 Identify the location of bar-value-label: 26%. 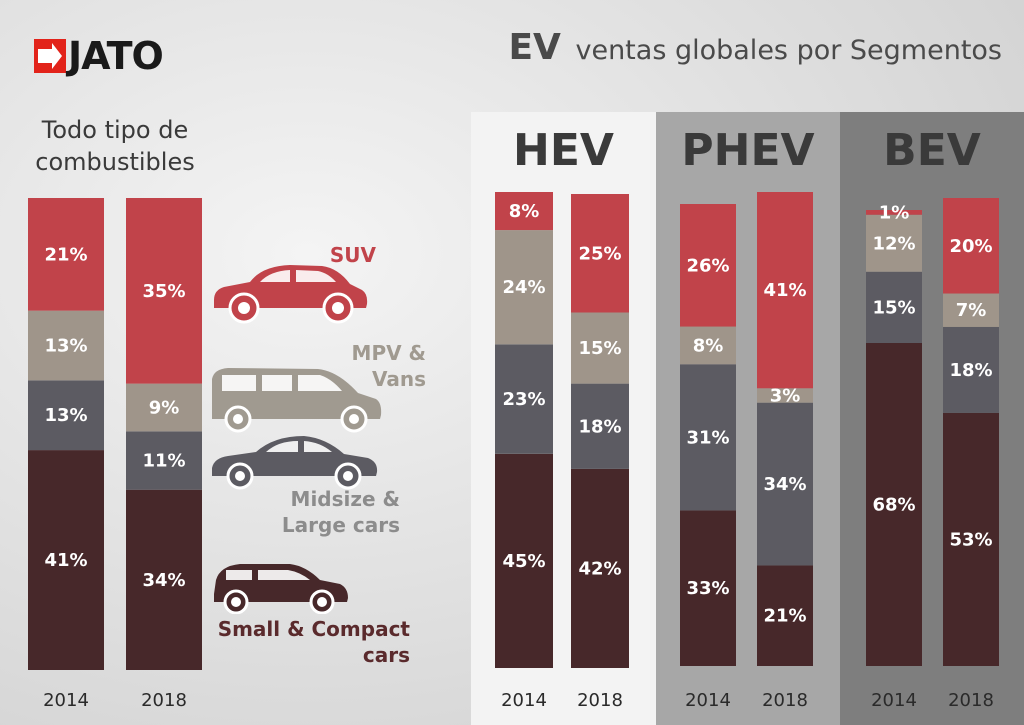
(707, 265).